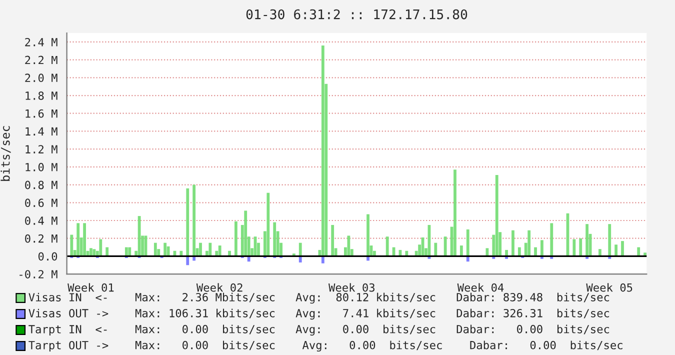 This screenshot has width=675, height=355. What do you see at coordinates (39, 274) in the screenshot?
I see `y-tick-label: -0.2 M` at bounding box center [39, 274].